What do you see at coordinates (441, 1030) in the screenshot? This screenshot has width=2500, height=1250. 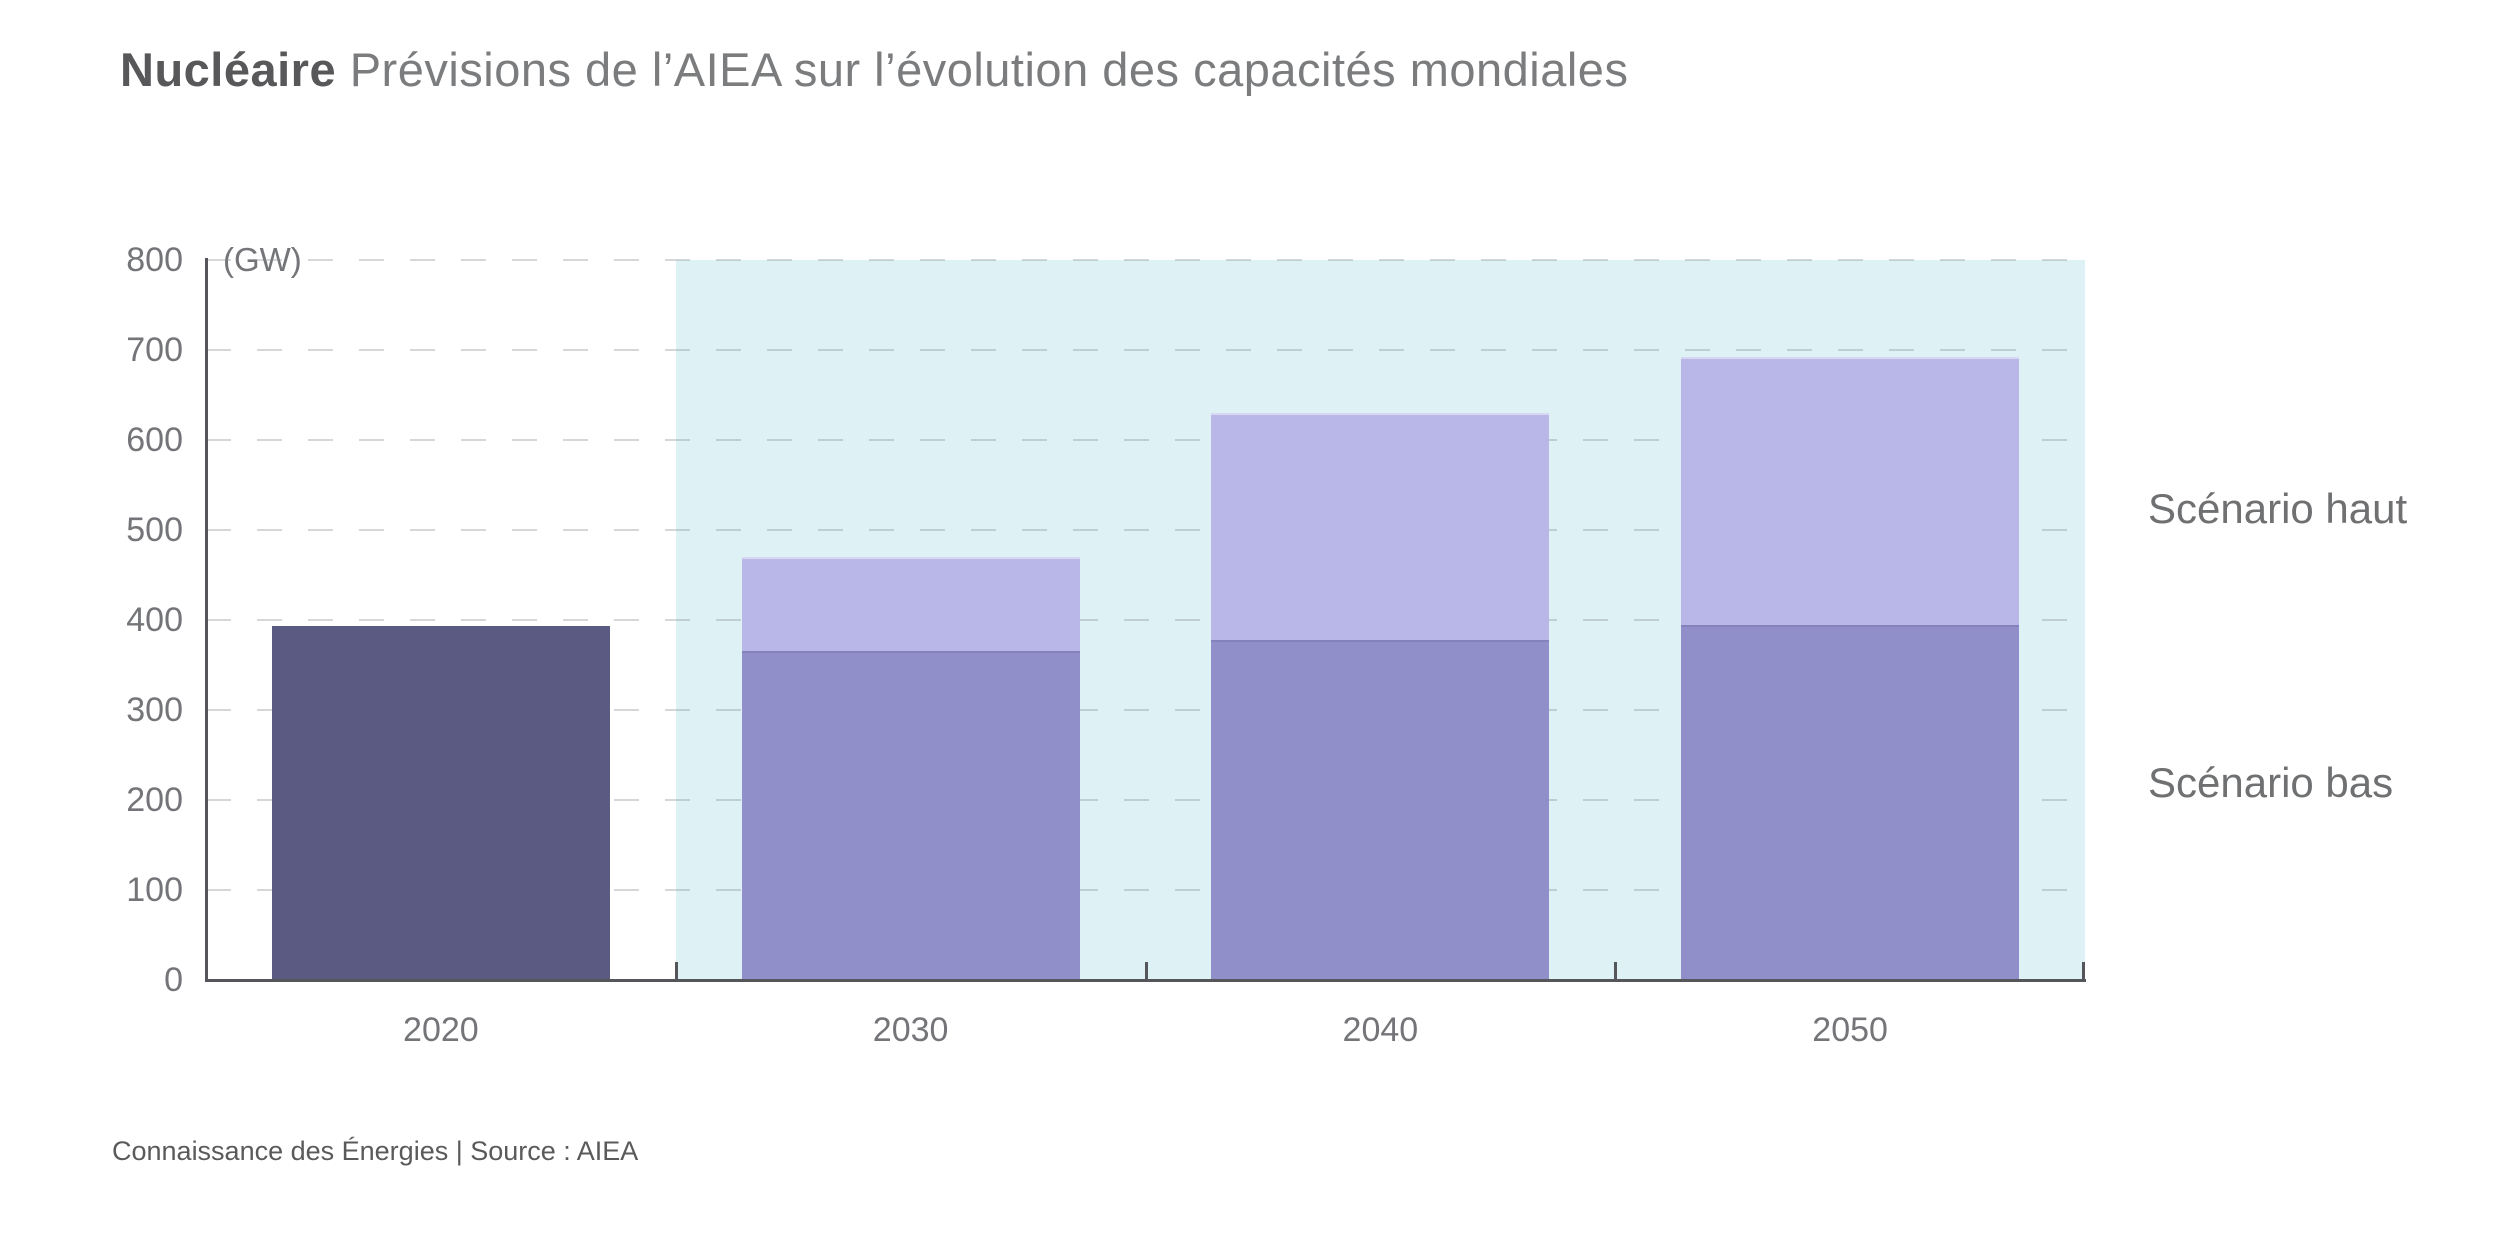 I see `x-tick-label-2020: 2020` at bounding box center [441, 1030].